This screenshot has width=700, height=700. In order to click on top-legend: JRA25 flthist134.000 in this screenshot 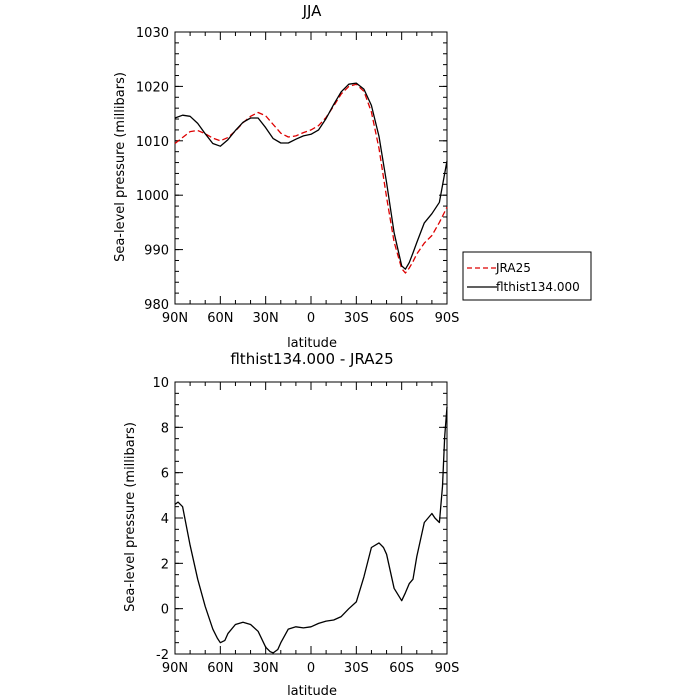, I will do `click(527, 276)`.